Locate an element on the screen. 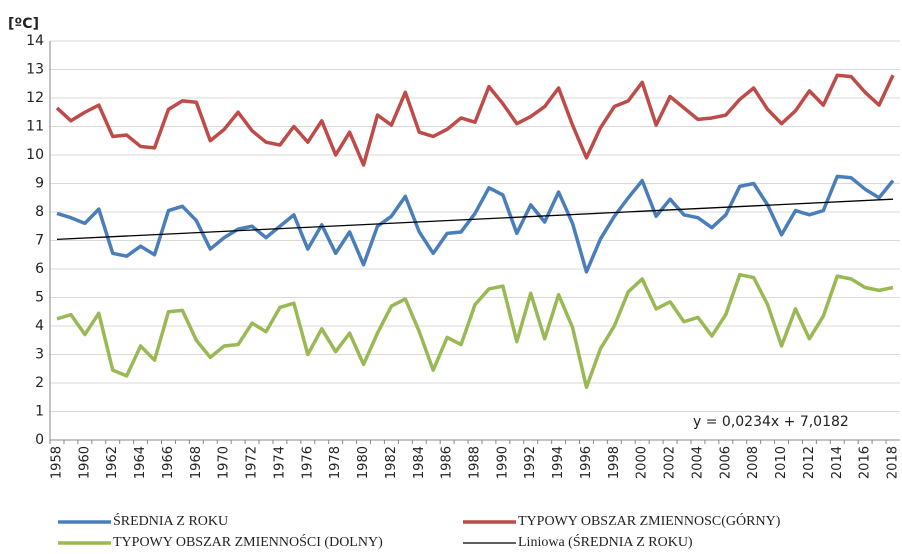  x-tick-label: 1962 is located at coordinates (112, 462).